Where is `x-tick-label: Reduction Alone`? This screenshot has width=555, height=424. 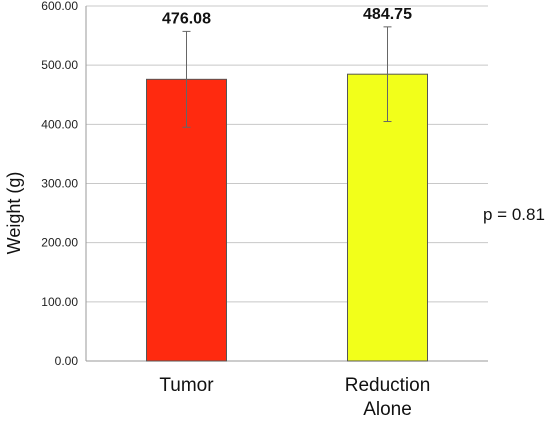
x-tick-label: Reduction Alone is located at coordinates (388, 397).